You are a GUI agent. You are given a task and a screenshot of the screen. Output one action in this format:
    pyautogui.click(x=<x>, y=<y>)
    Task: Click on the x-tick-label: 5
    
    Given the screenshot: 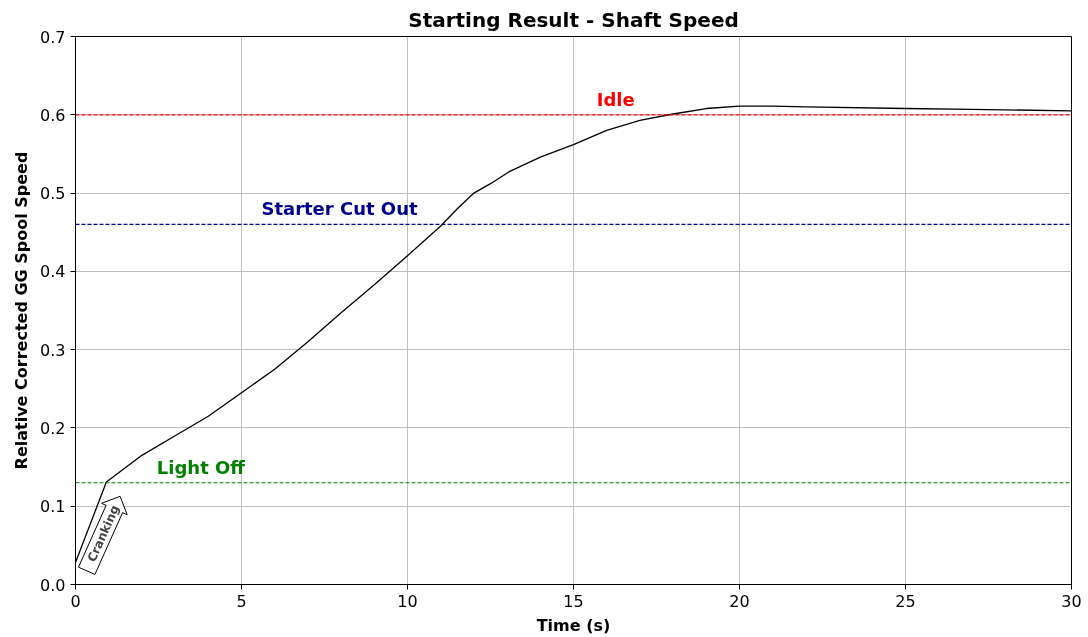 What is the action you would take?
    pyautogui.click(x=241, y=601)
    